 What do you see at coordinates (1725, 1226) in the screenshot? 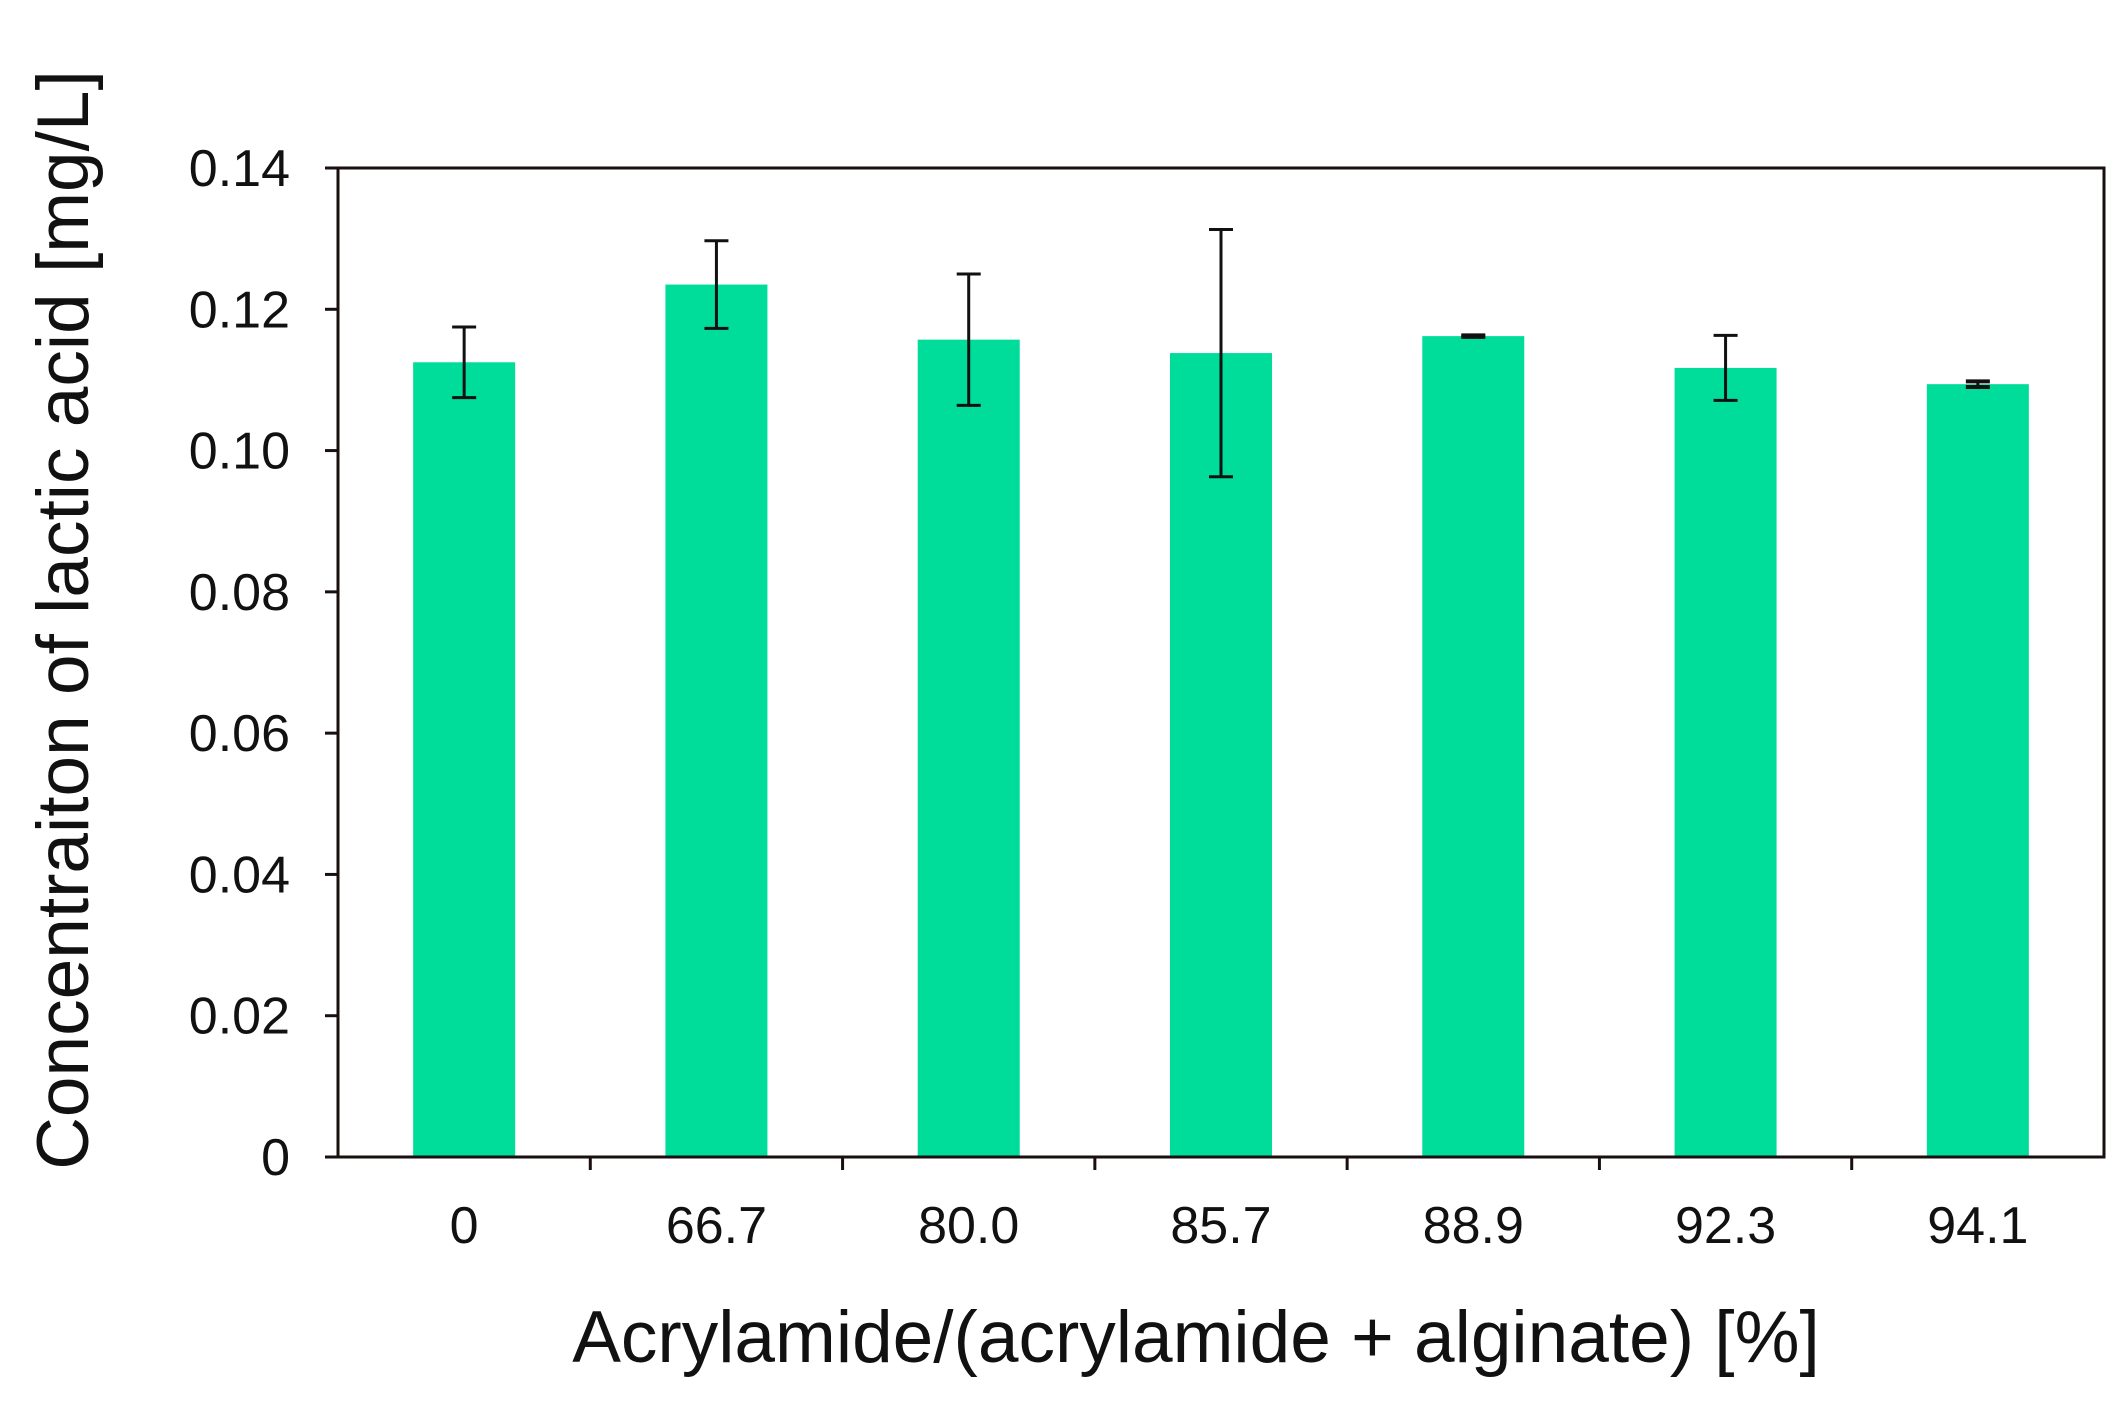
I see `x-tick-label: 92.3` at bounding box center [1725, 1226].